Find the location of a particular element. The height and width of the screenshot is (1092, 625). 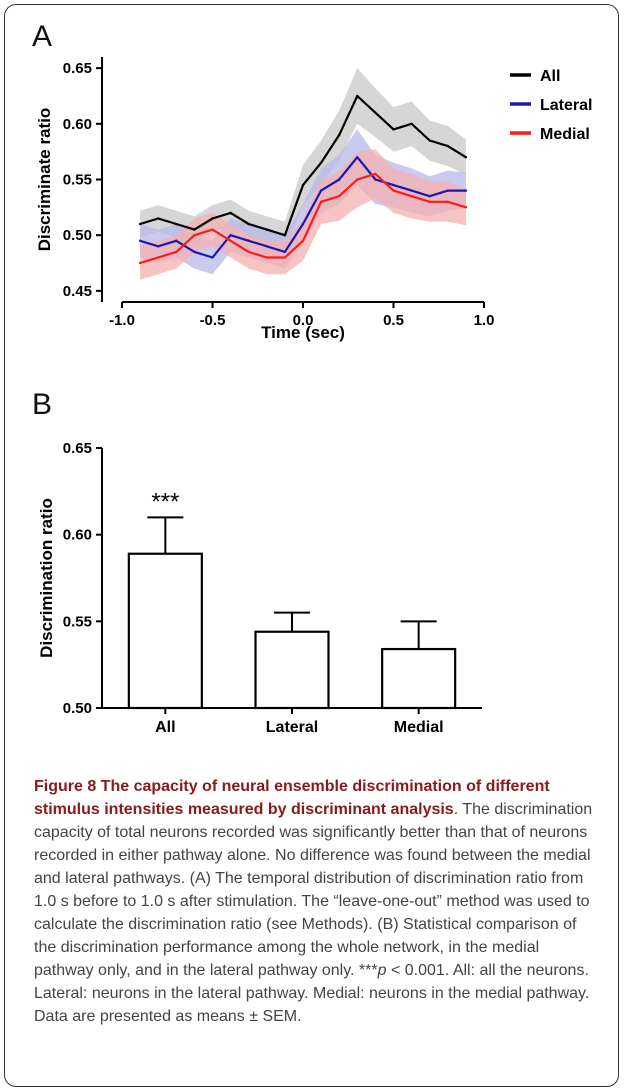

y-axis-title: Discrimination ratio is located at coordinates (46, 578).